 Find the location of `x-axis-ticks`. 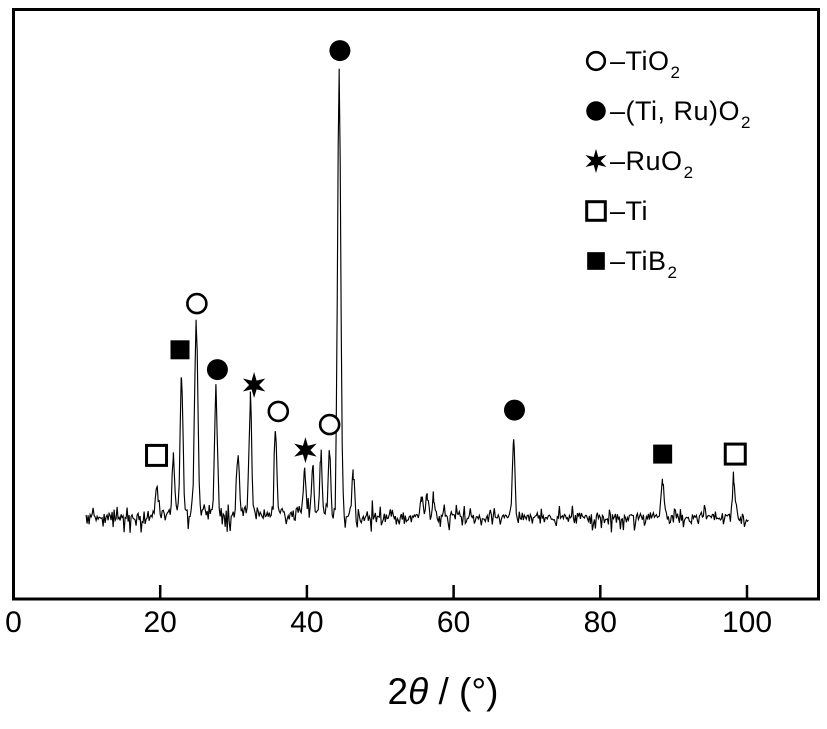

x-axis-ticks is located at coordinates (453, 591).